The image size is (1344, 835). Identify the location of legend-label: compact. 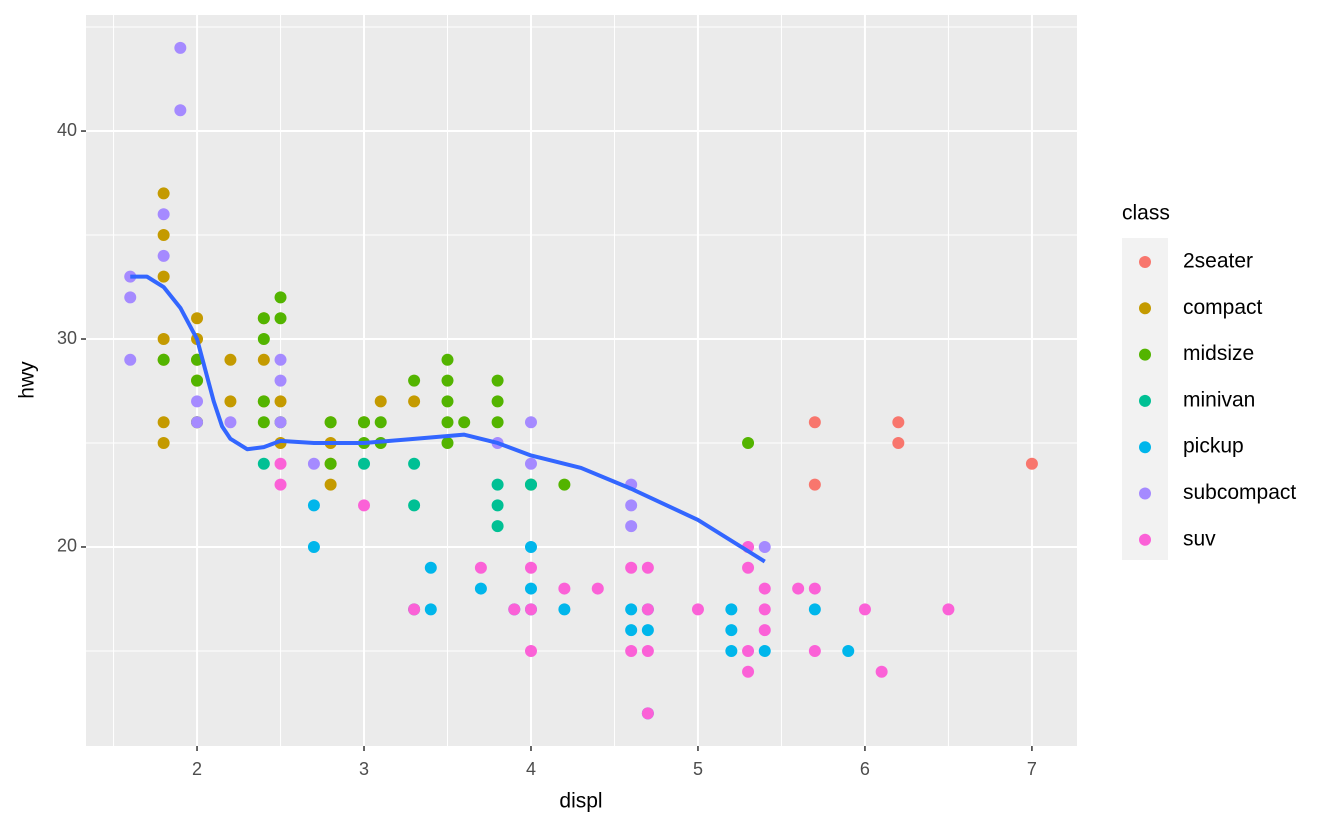
(1223, 307).